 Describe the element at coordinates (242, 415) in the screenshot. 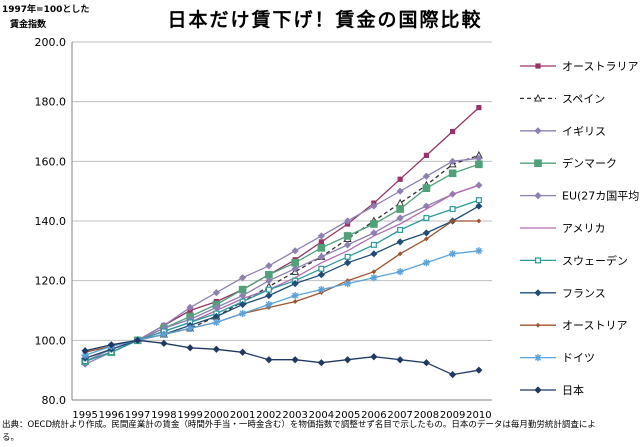

I see `x-tick-label: 2001` at that location.